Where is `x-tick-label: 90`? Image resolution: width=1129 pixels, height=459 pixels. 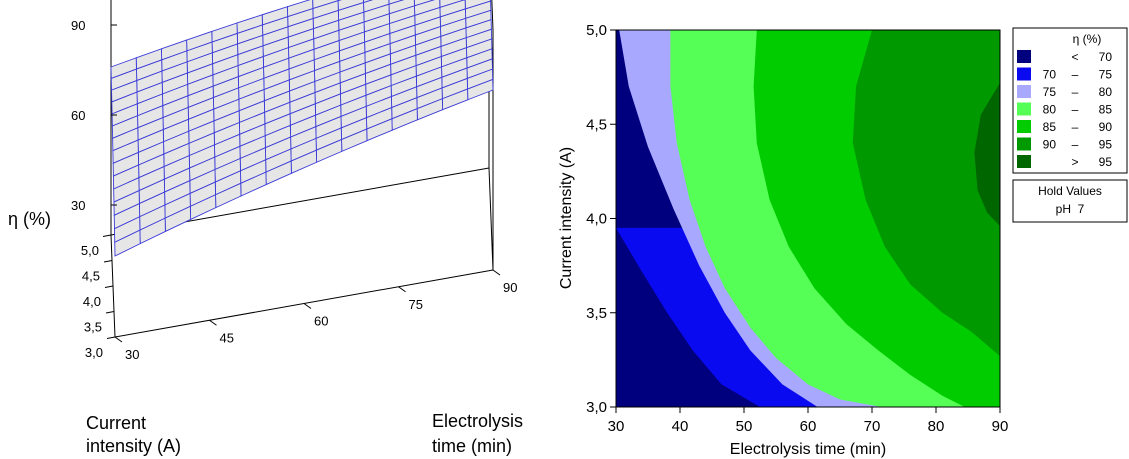
x-tick-label: 90 is located at coordinates (510, 287).